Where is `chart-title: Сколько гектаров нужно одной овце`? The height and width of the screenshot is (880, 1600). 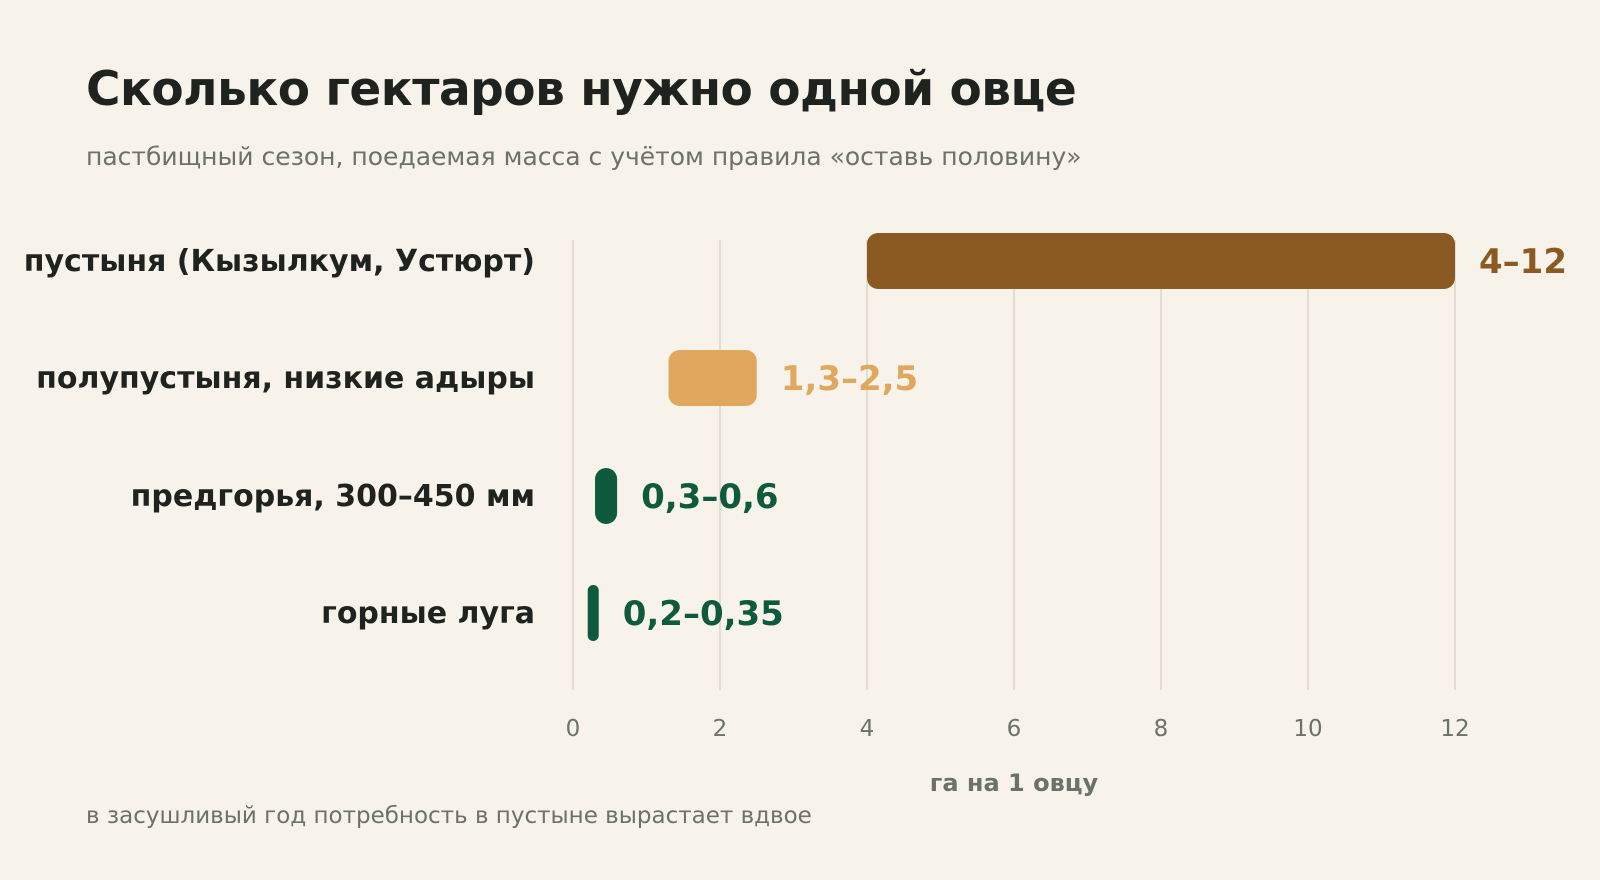 chart-title: Сколько гектаров нужно одной овце is located at coordinates (581, 89).